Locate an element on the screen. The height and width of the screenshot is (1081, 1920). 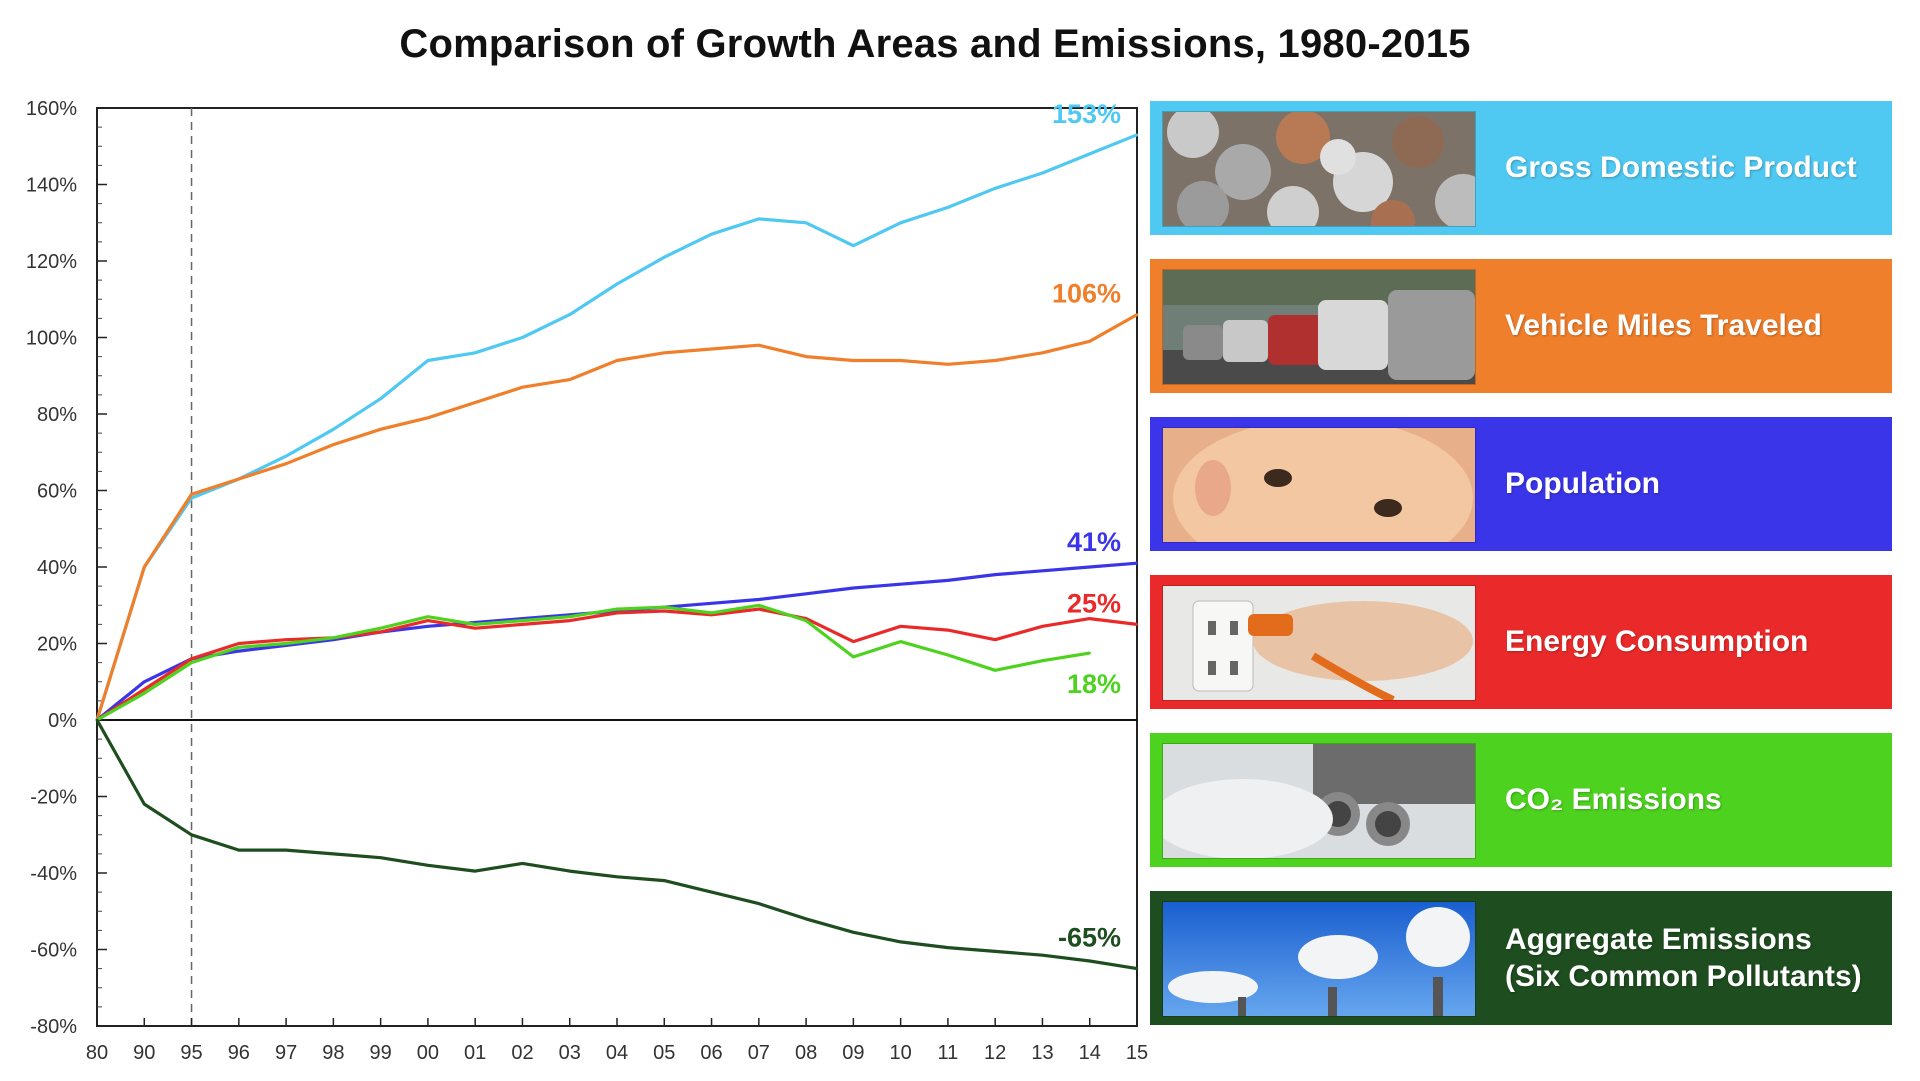
exhaust-photo-icon is located at coordinates (1319, 801).